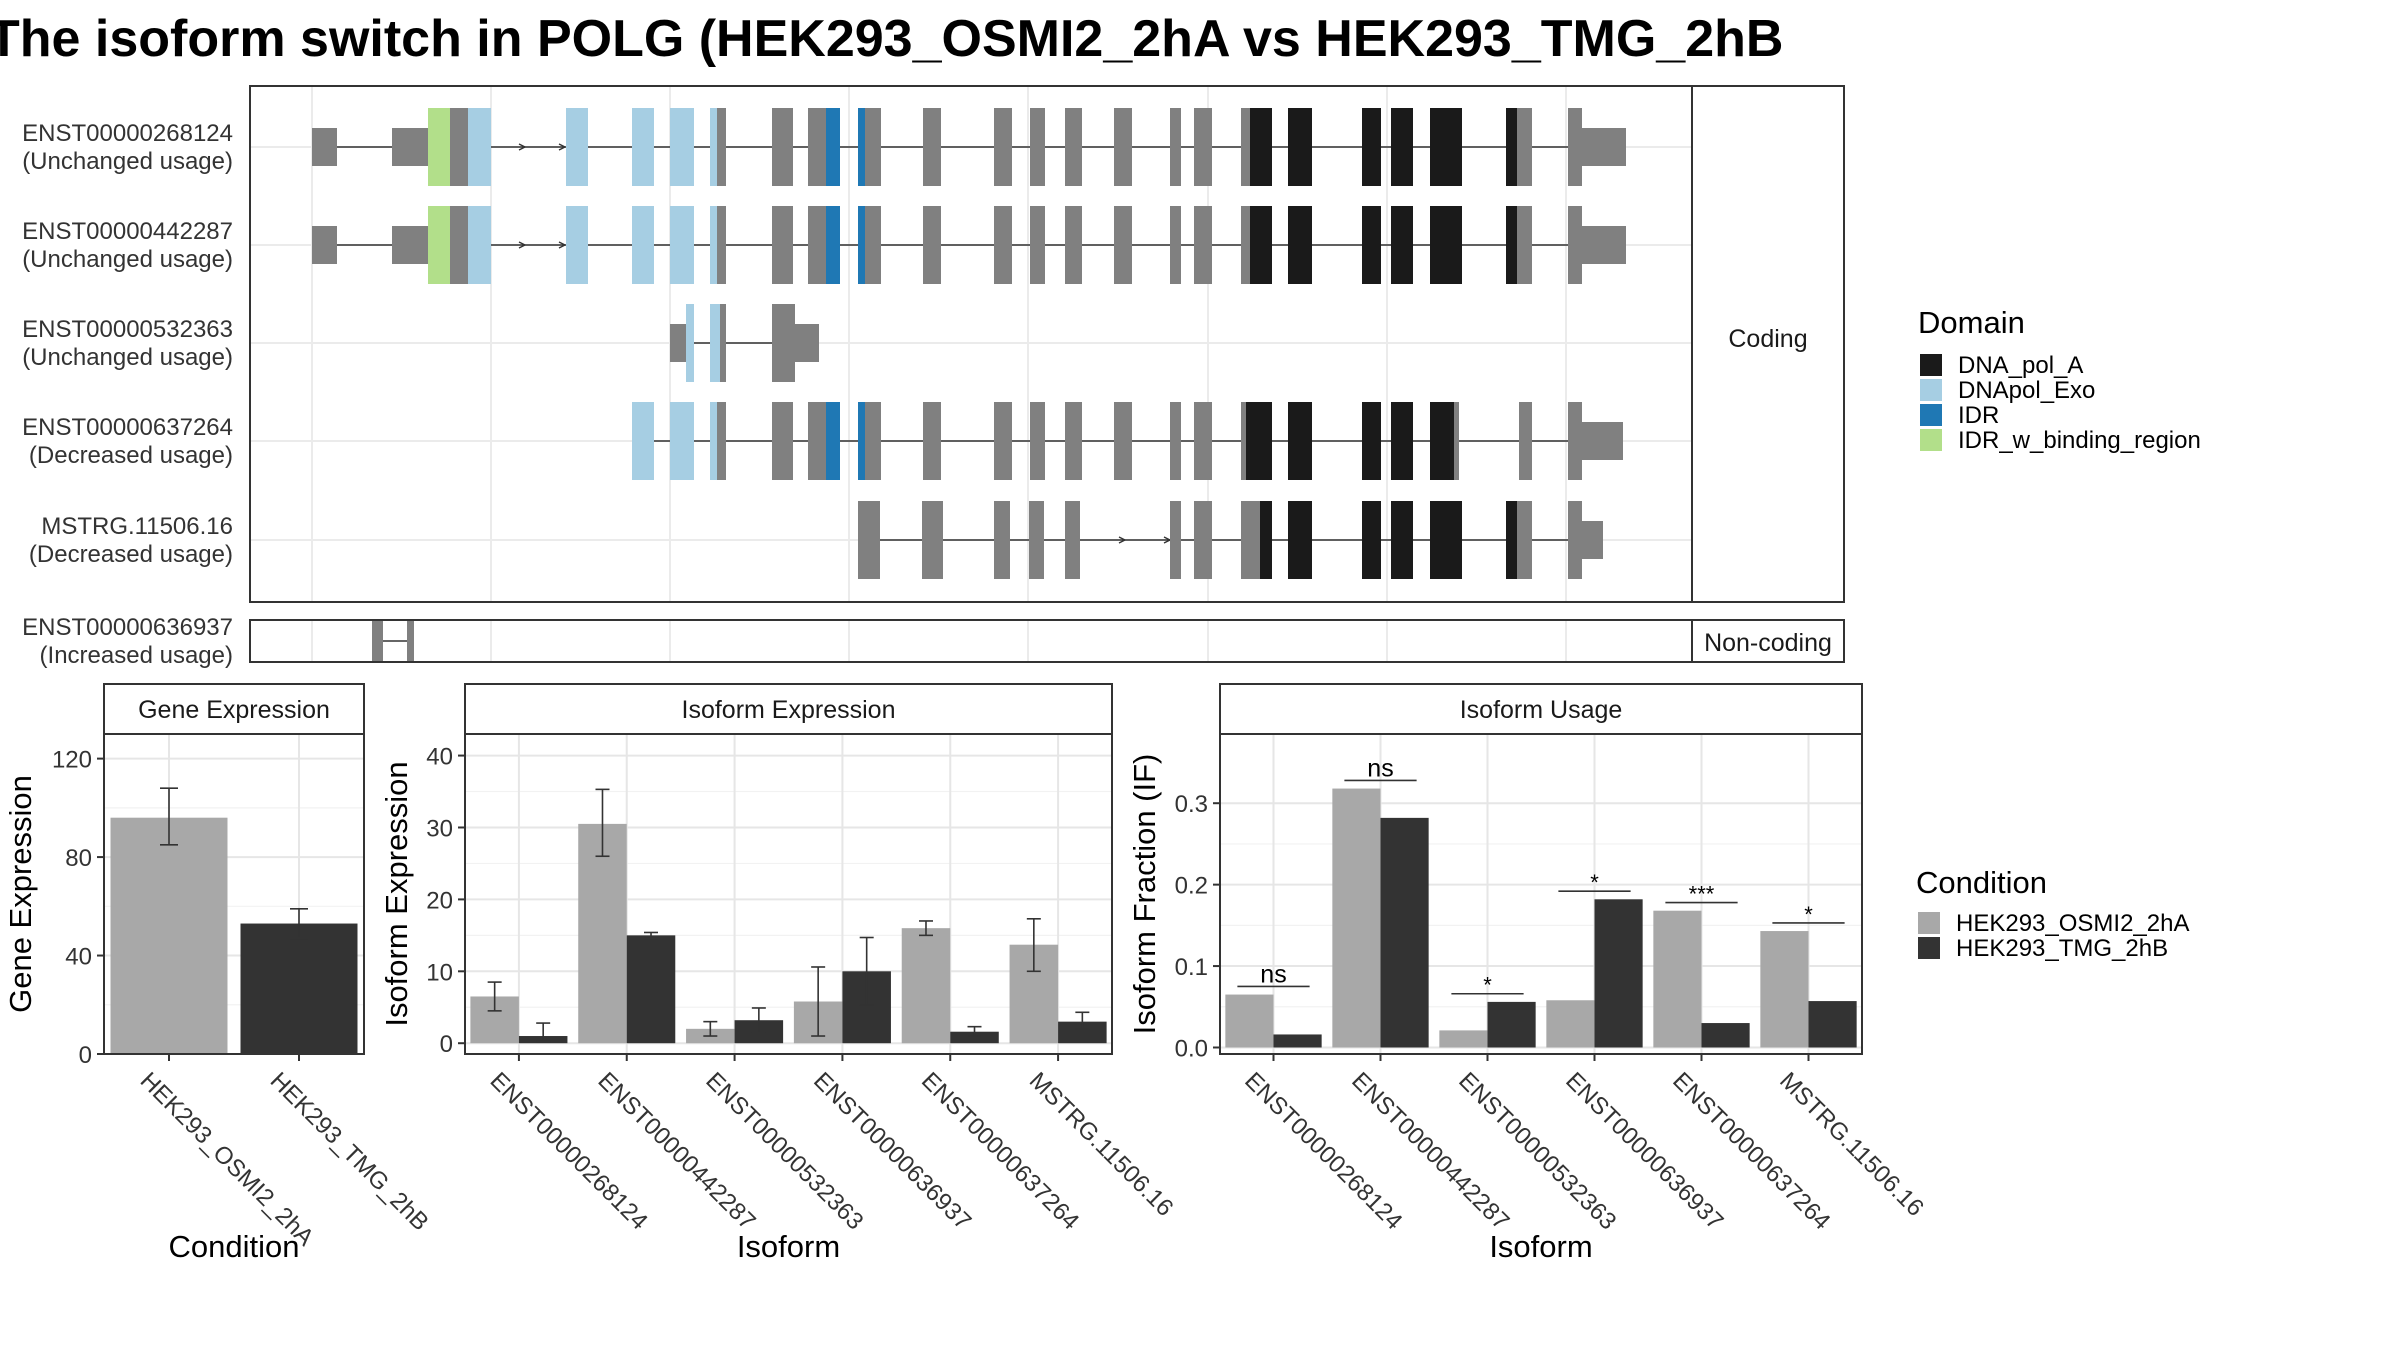  What do you see at coordinates (1931, 415) in the screenshot?
I see `domain-legend-key` at bounding box center [1931, 415].